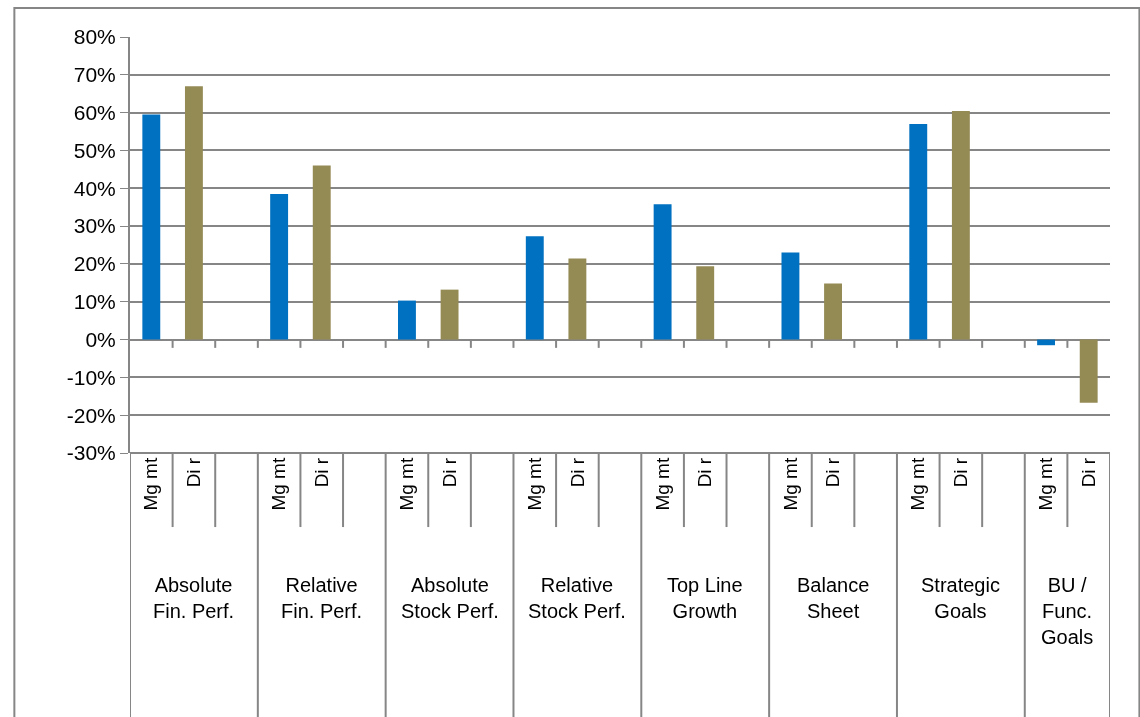 The image size is (1140, 717). Describe the element at coordinates (705, 598) in the screenshot. I see `text: Top Line Growth` at that location.